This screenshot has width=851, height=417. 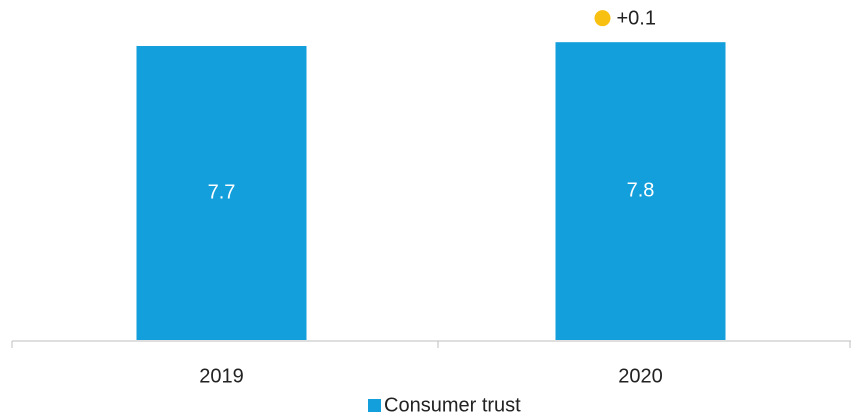 I want to click on legend-label: Consumer trust, so click(x=452, y=405).